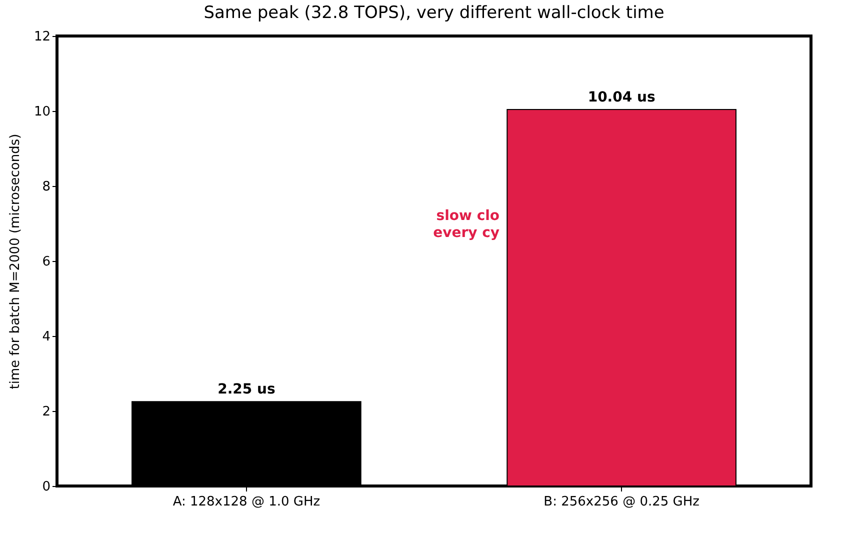 The image size is (856, 546). Describe the element at coordinates (46, 487) in the screenshot. I see `y-tick-label: 0` at that location.